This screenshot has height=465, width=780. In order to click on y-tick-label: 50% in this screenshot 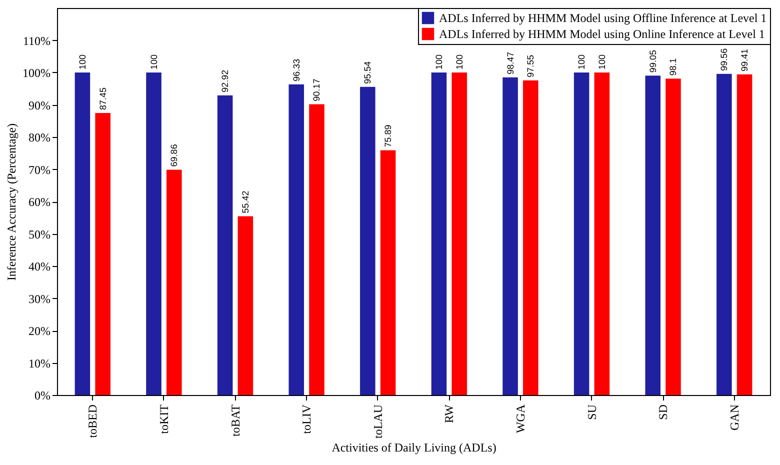, I will do `click(39, 234)`.